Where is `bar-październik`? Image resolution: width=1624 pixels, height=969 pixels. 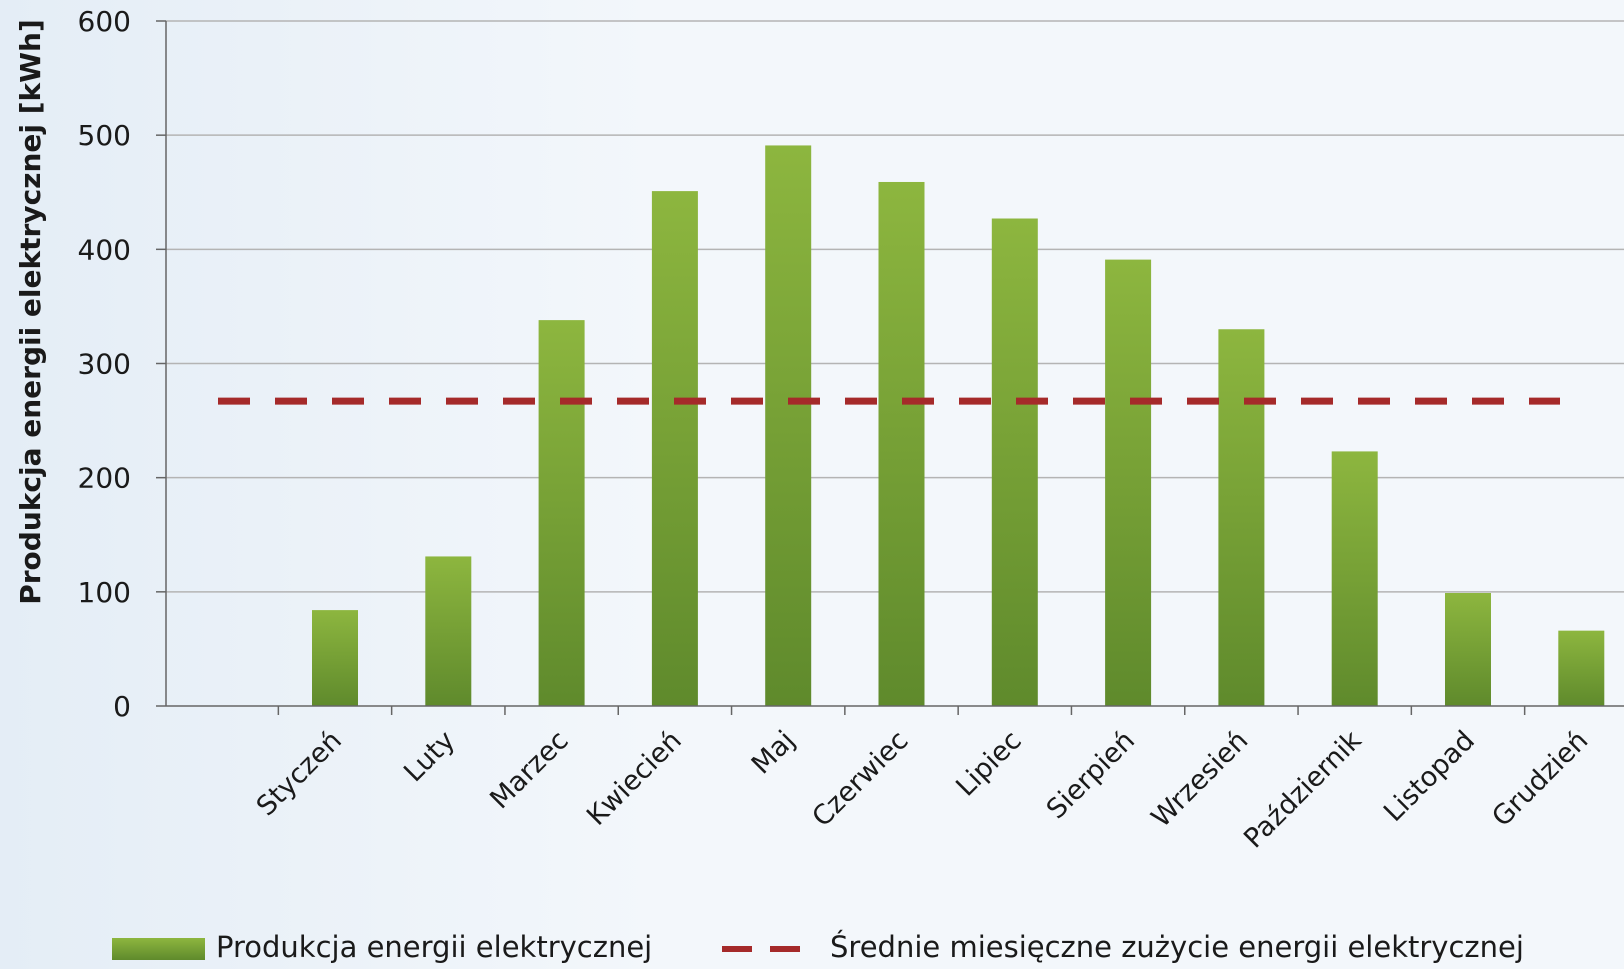
bar-październik is located at coordinates (1354, 578).